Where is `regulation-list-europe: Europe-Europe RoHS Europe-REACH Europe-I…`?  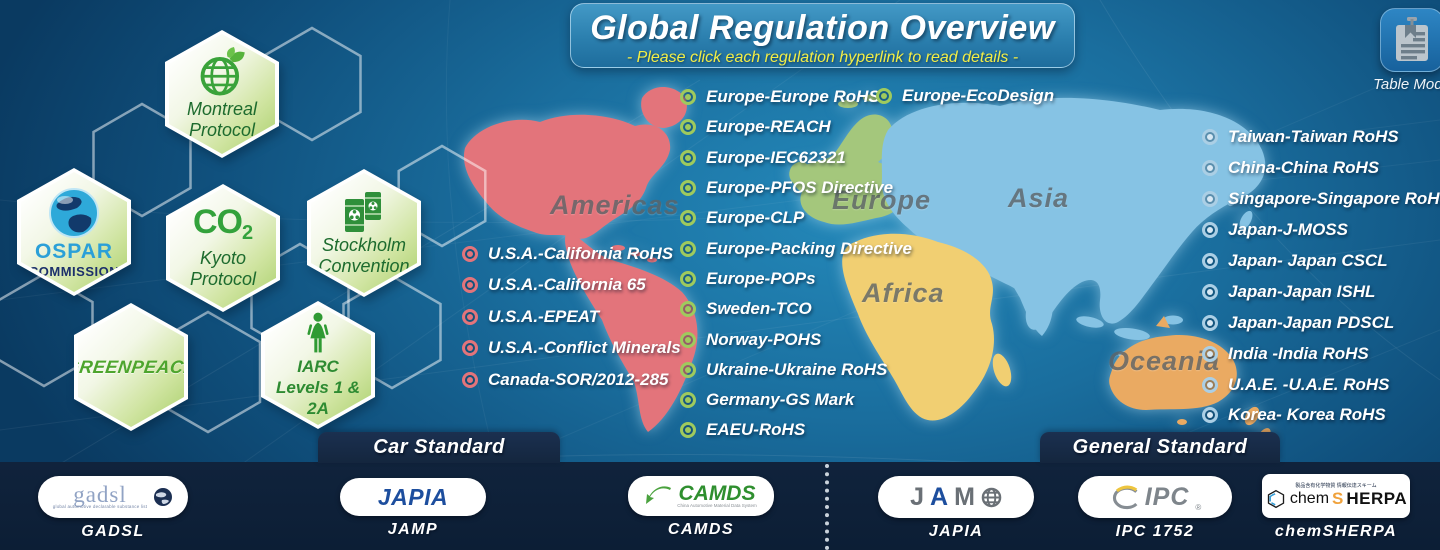 regulation-list-europe: Europe-Europe RoHS Europe-REACH Europe-I… is located at coordinates (796, 264).